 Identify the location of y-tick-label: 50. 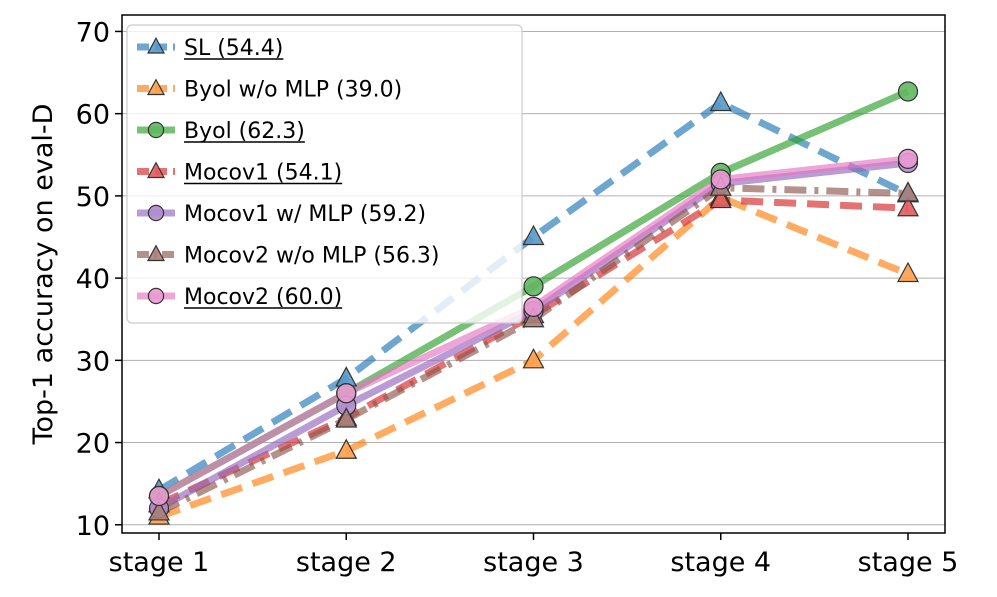
(93, 197).